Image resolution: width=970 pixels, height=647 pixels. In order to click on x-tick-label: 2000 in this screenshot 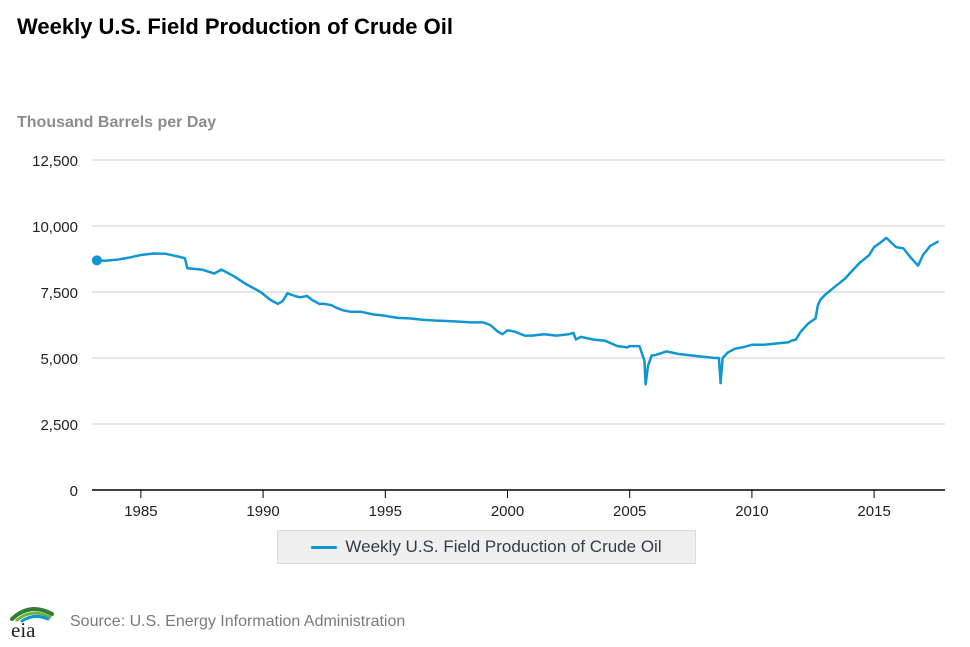, I will do `click(507, 511)`.